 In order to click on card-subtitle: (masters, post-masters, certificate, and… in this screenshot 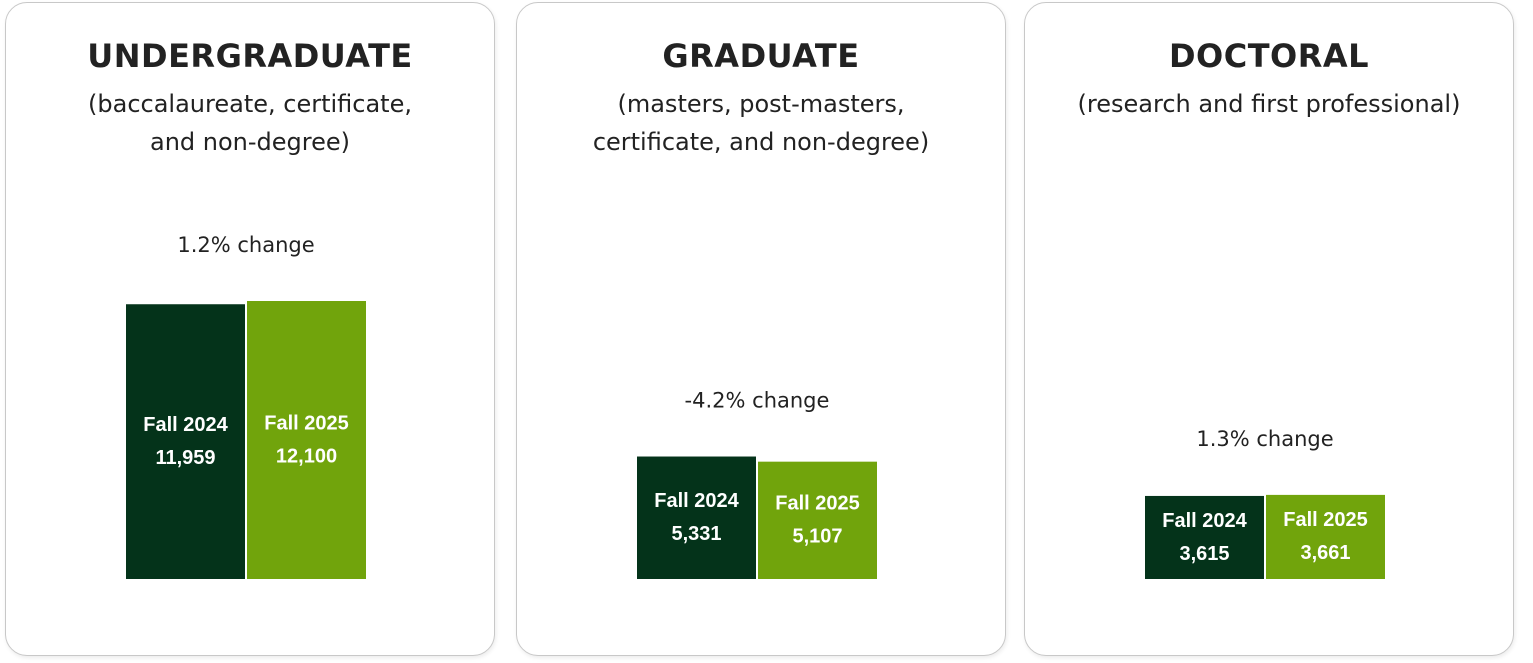, I will do `click(761, 123)`.